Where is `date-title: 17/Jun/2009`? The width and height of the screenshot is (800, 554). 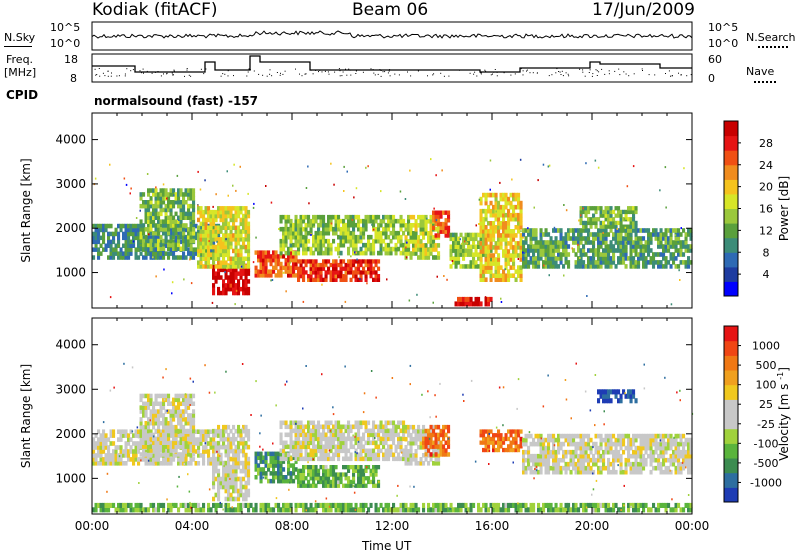 date-title: 17/Jun/2009 is located at coordinates (643, 10).